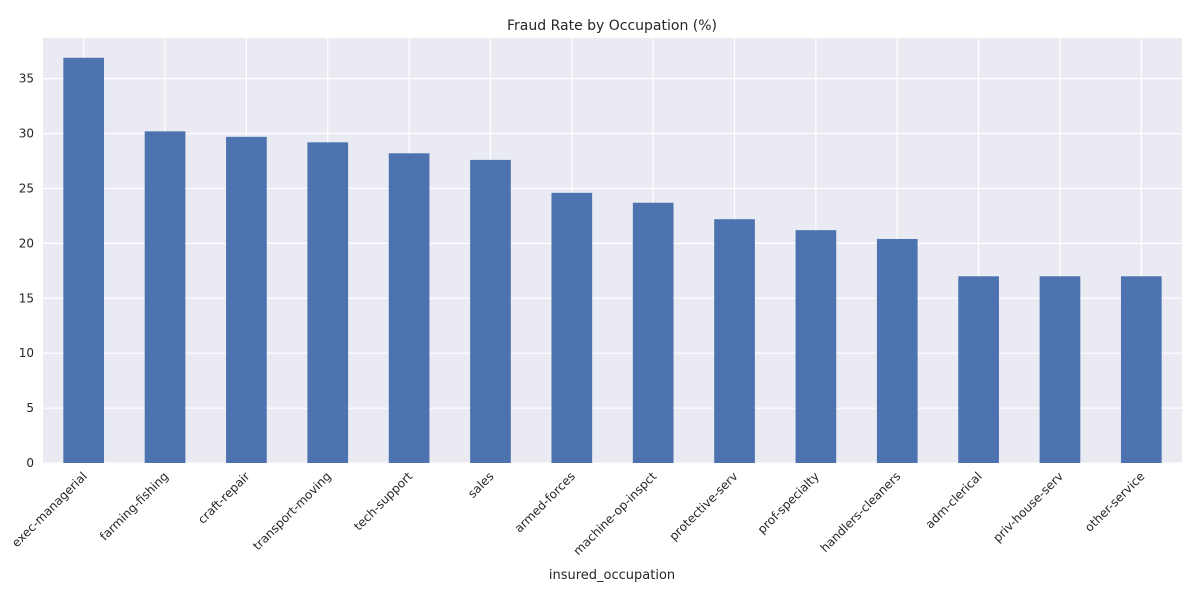  What do you see at coordinates (84, 260) in the screenshot?
I see `bar-exec-managerial` at bounding box center [84, 260].